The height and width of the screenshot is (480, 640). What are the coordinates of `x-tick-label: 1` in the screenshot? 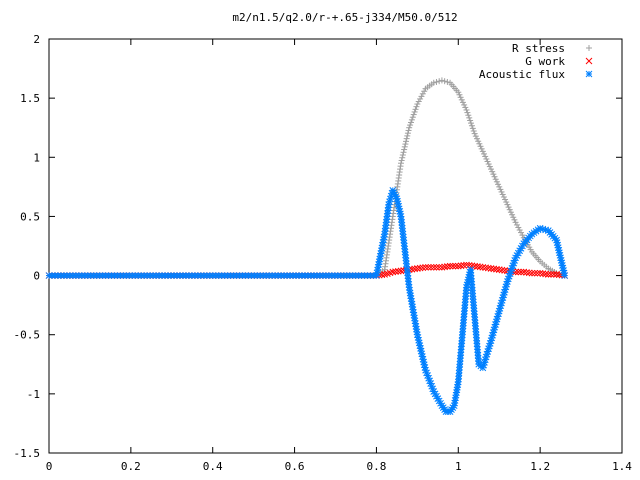 It's located at (458, 466).